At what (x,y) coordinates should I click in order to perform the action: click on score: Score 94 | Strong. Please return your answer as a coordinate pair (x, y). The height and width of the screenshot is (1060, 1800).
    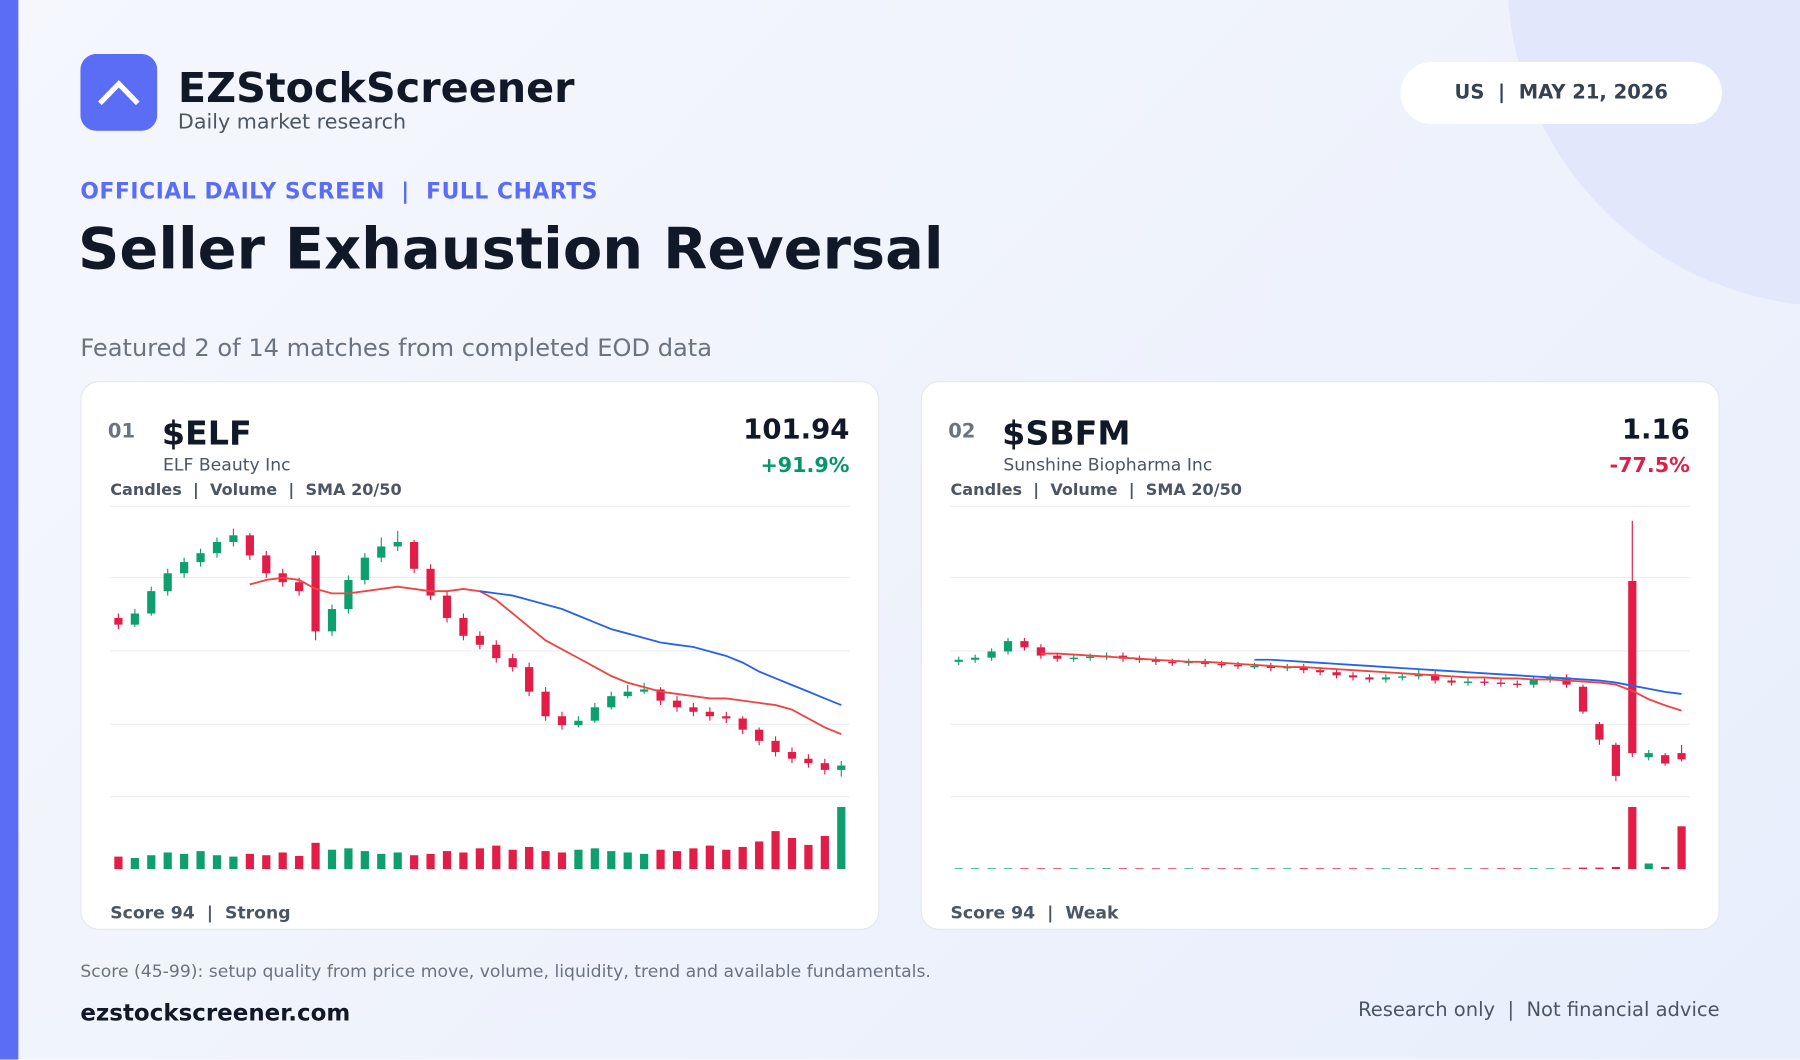
    Looking at the image, I should click on (200, 912).